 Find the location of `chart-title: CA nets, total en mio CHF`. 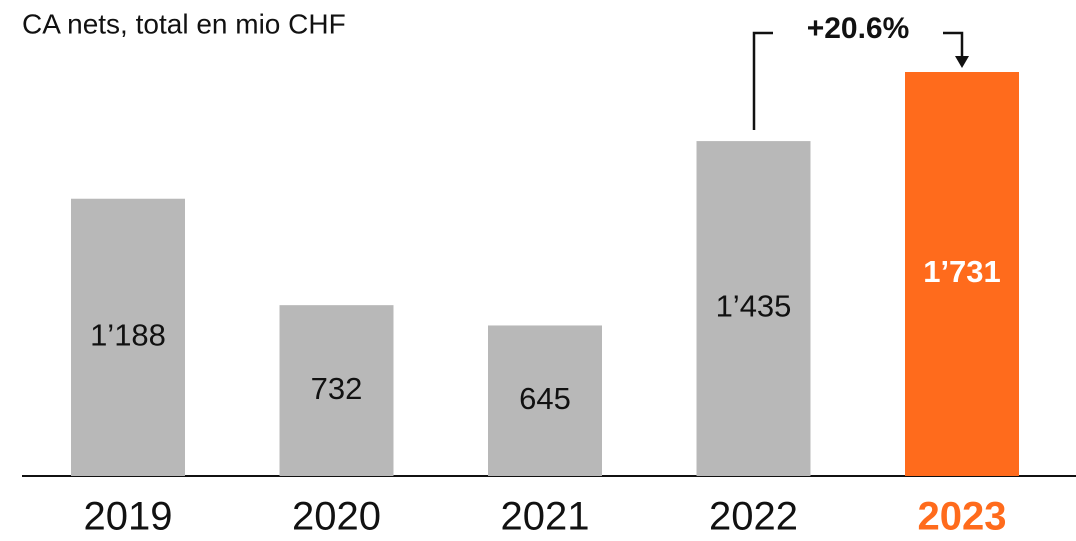

chart-title: CA nets, total en mio CHF is located at coordinates (184, 23).